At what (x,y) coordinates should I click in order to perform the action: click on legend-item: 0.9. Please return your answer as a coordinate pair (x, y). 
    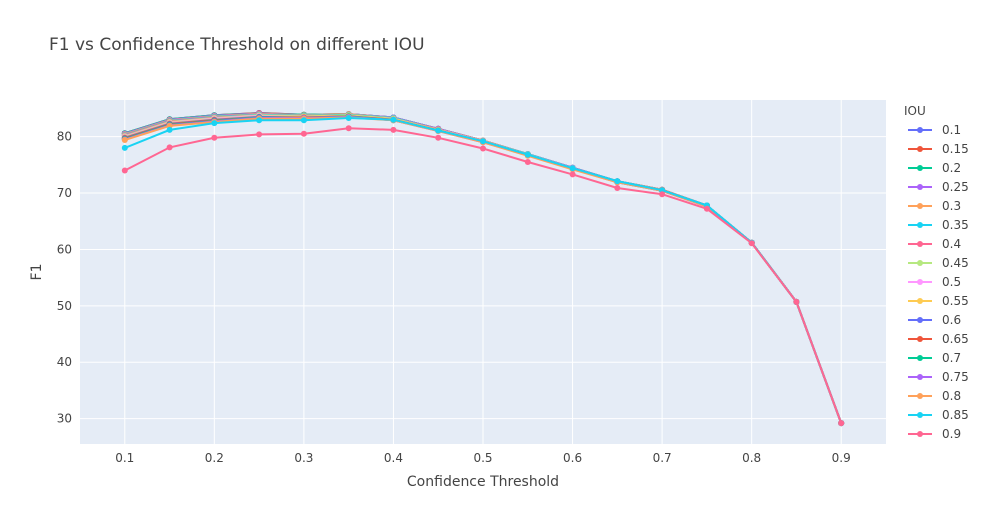
    Looking at the image, I should click on (934, 434).